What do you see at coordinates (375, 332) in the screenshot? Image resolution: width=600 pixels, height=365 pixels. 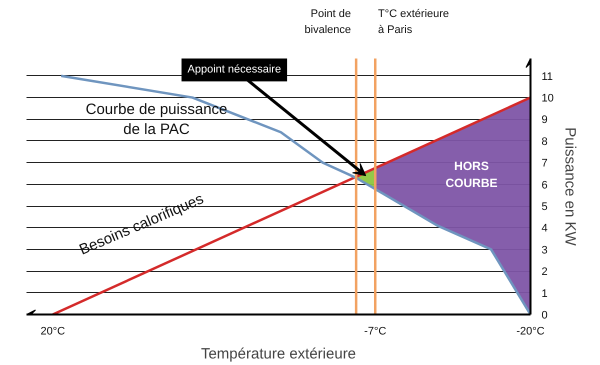 I see `x-tick-label: -7°C` at bounding box center [375, 332].